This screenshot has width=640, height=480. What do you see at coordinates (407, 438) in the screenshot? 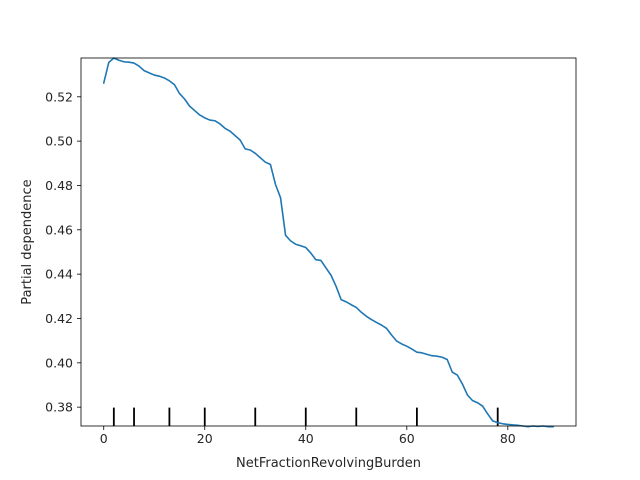
I see `x-tick-label-3: 60` at bounding box center [407, 438].